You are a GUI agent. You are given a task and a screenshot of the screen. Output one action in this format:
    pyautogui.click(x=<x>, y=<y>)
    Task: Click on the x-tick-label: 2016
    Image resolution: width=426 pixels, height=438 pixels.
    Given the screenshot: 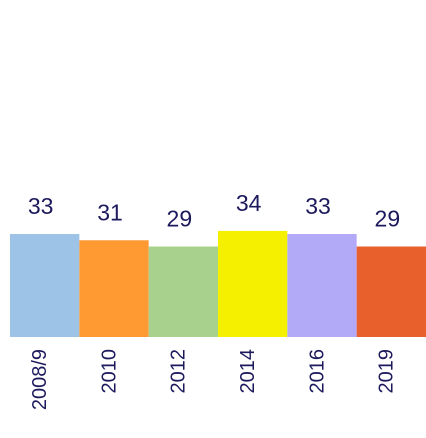 What is the action you would take?
    pyautogui.click(x=317, y=371)
    